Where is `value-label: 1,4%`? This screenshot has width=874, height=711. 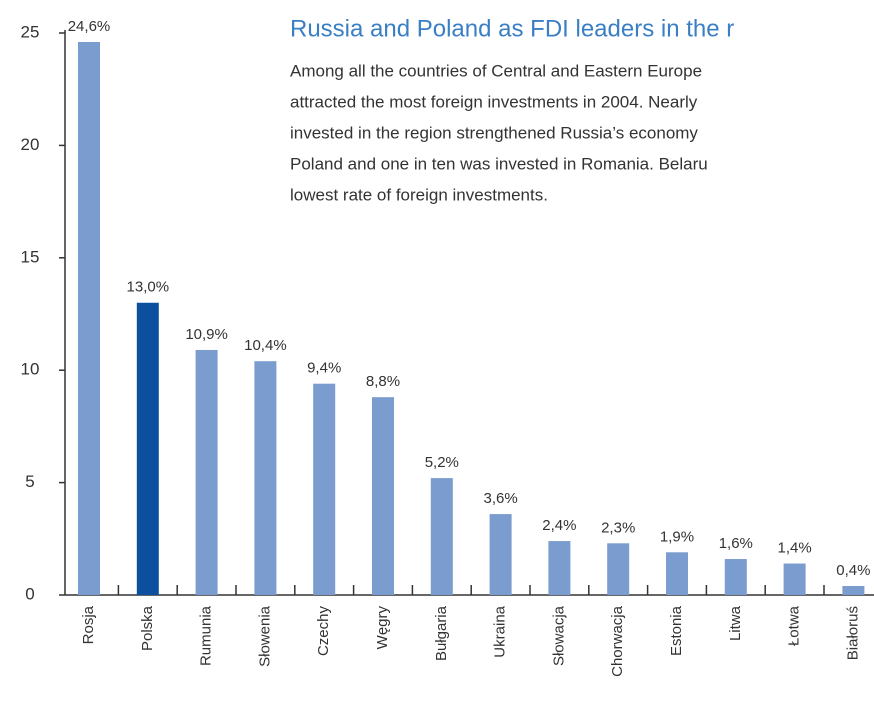
value-label: 1,4% is located at coordinates (794, 547).